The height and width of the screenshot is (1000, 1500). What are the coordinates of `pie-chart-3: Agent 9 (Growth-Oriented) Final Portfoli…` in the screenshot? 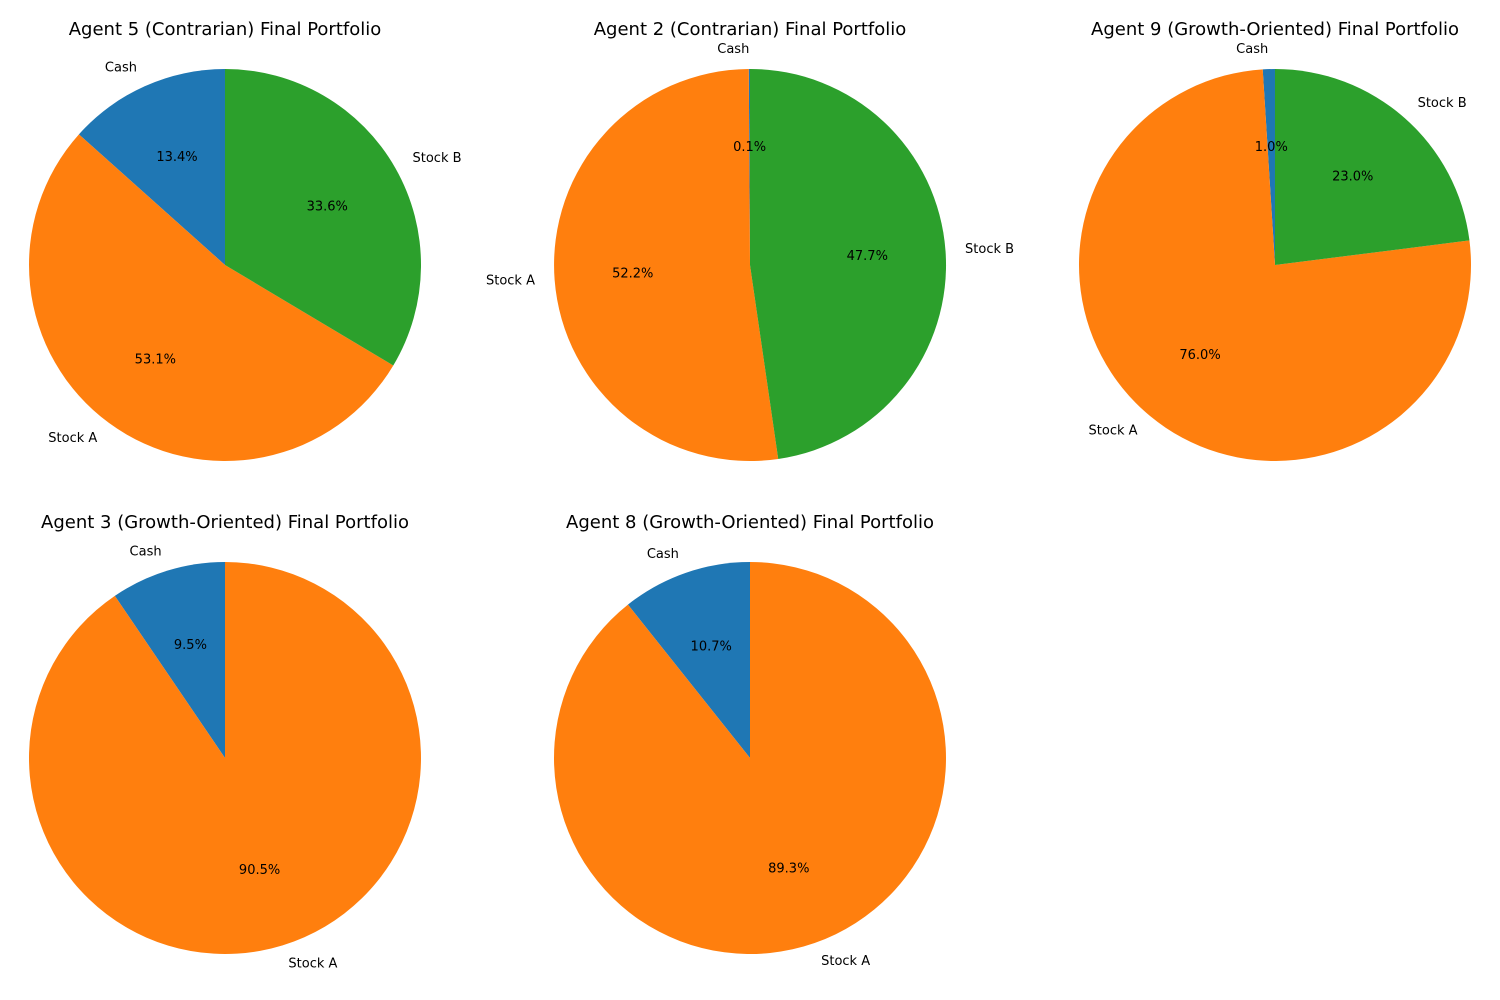 It's located at (1274, 240).